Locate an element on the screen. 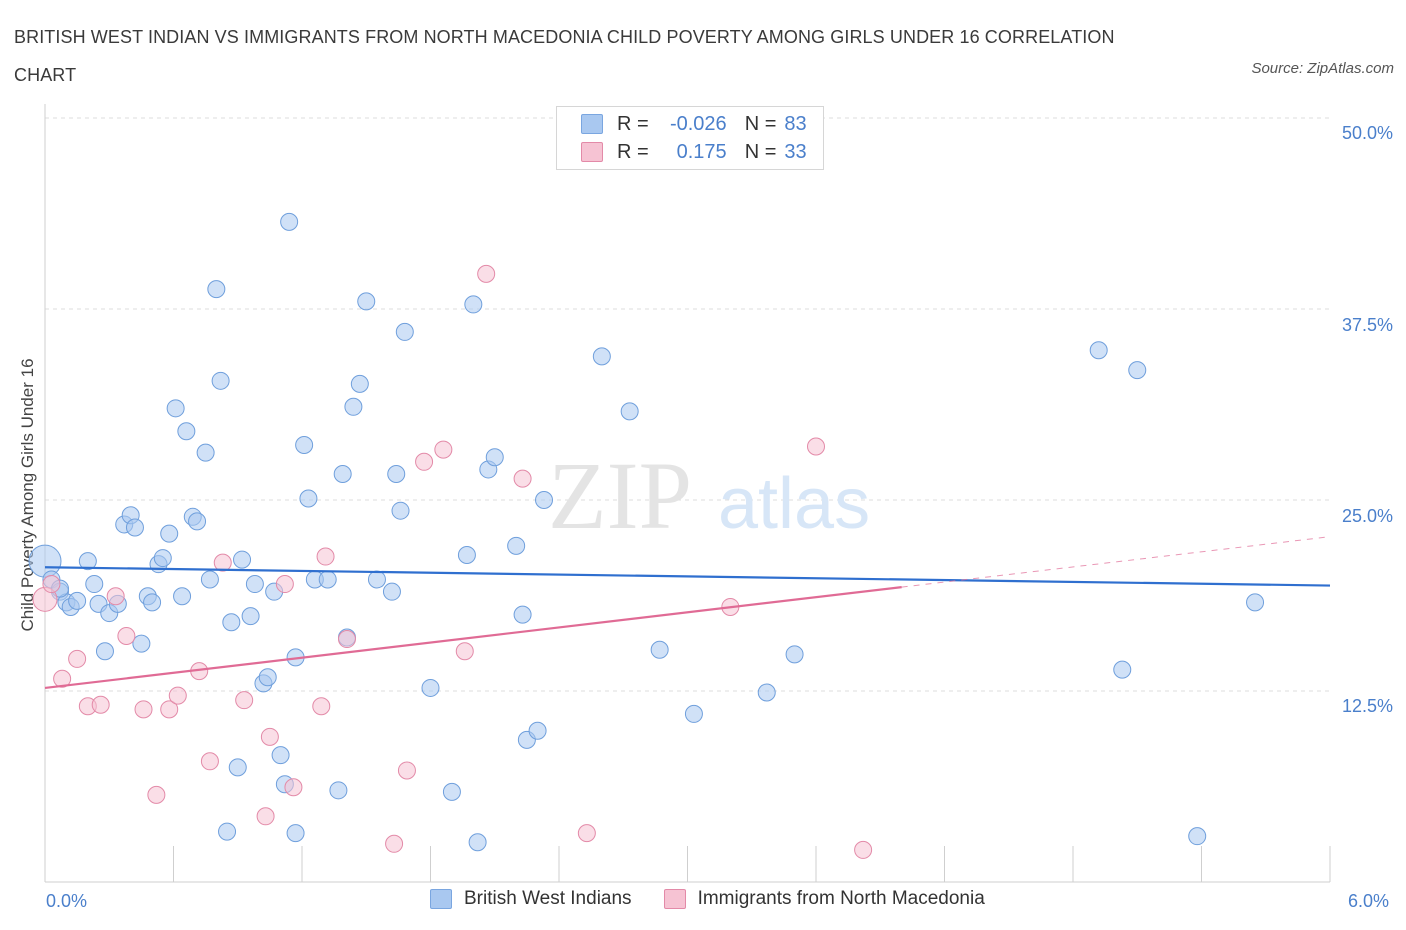 This screenshot has width=1406, height=930. legend-n-value: 83 is located at coordinates (795, 123).